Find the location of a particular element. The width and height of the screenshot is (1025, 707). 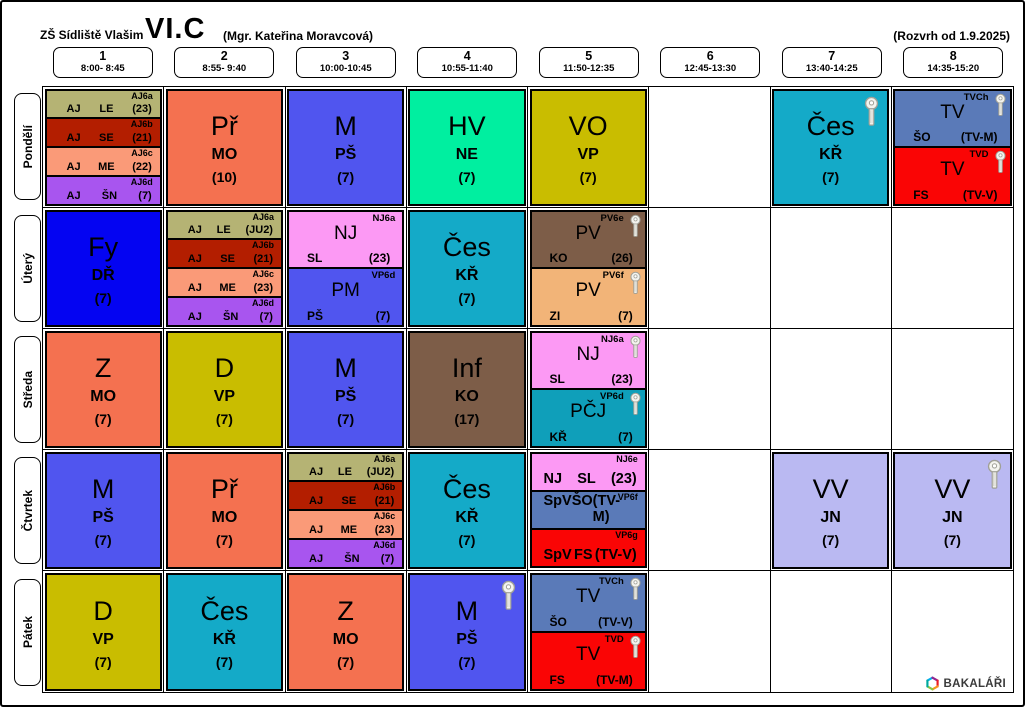

bakalari-logo: BAKALÁŘI is located at coordinates (965, 683).